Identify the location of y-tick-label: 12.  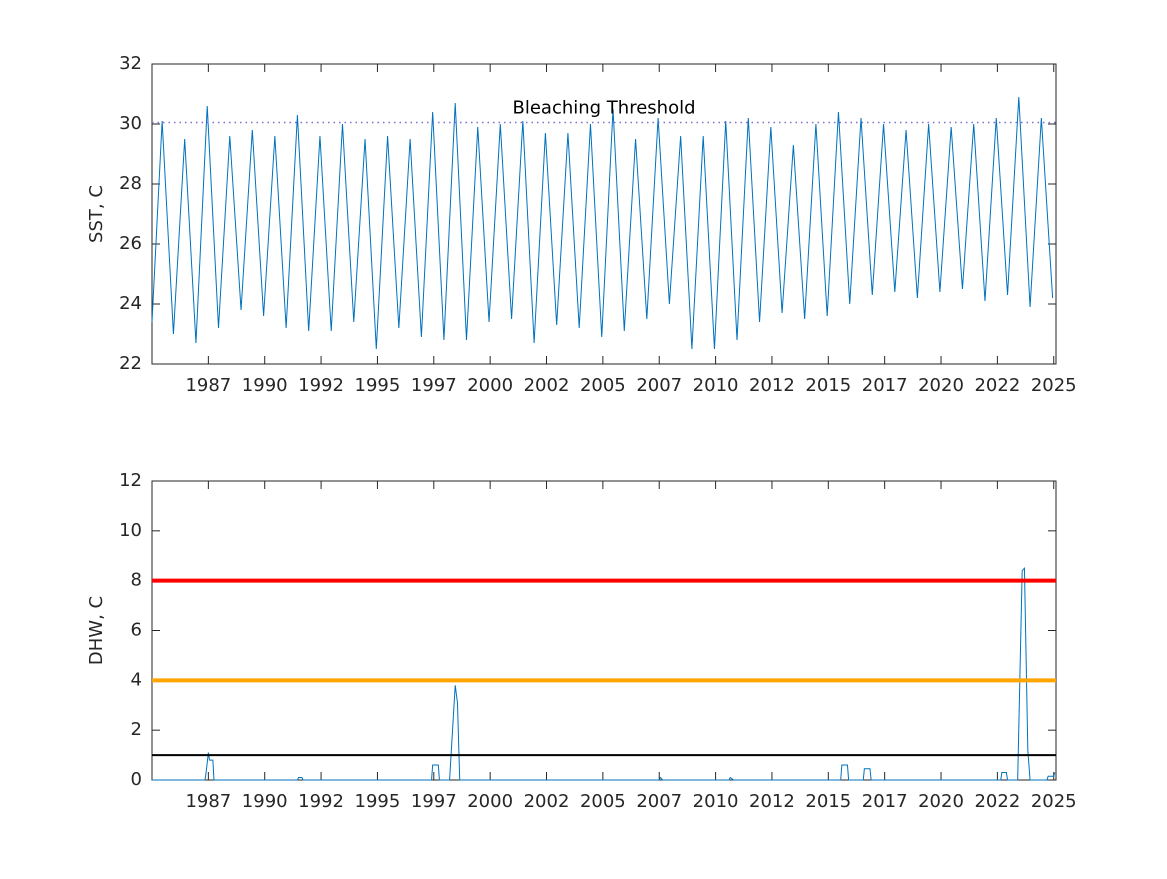
(130, 480).